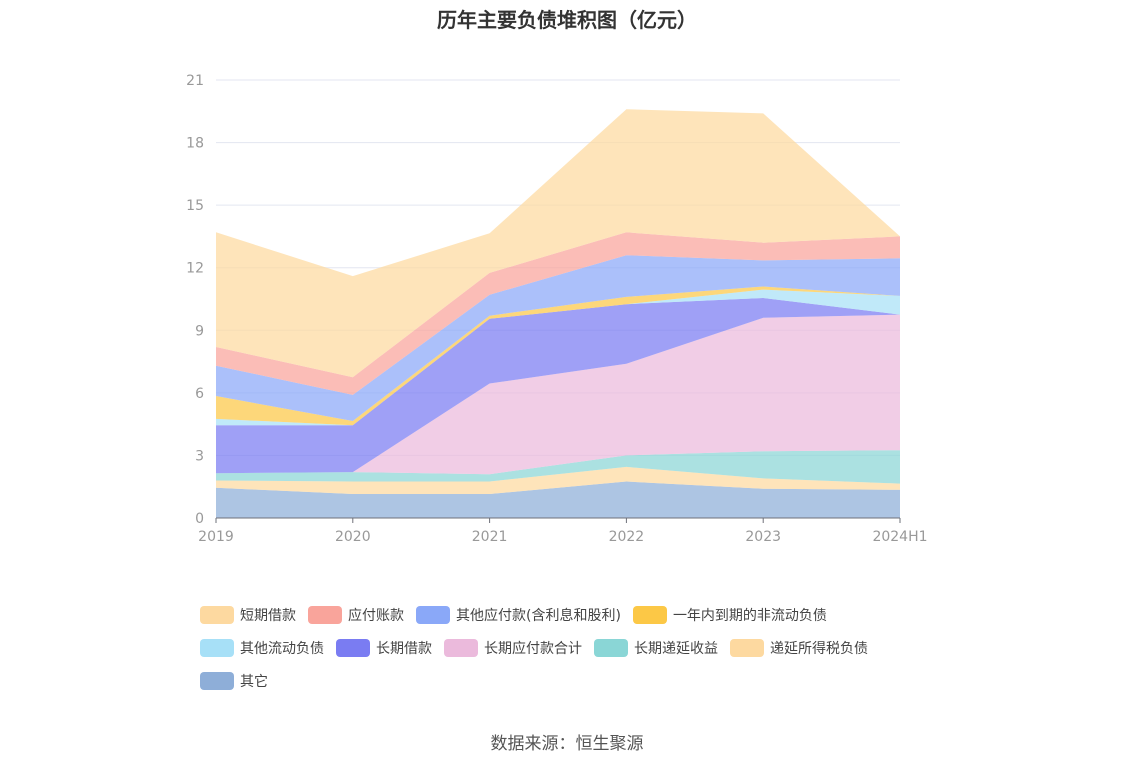  What do you see at coordinates (376, 615) in the screenshot?
I see `legend-label: 应付账款` at bounding box center [376, 615].